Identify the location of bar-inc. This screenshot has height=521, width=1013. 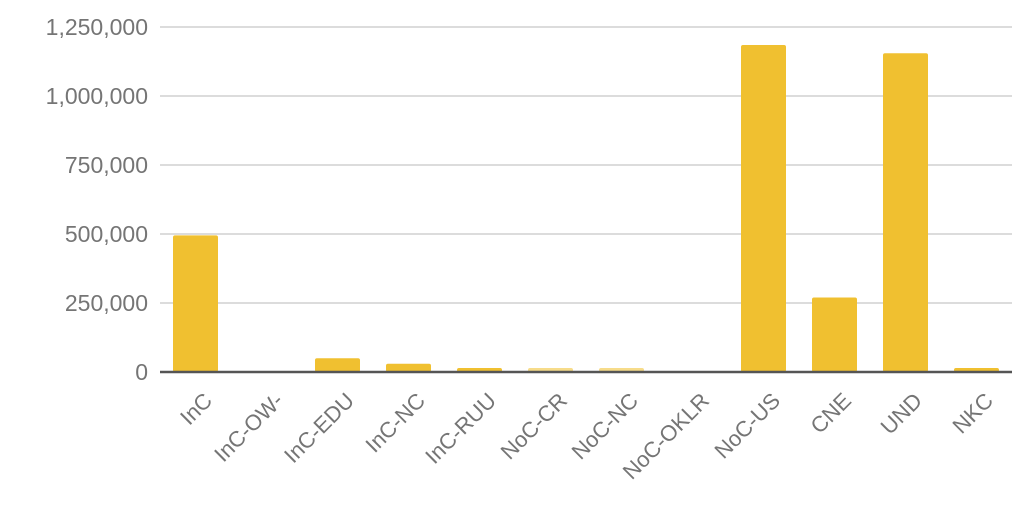
(195, 303).